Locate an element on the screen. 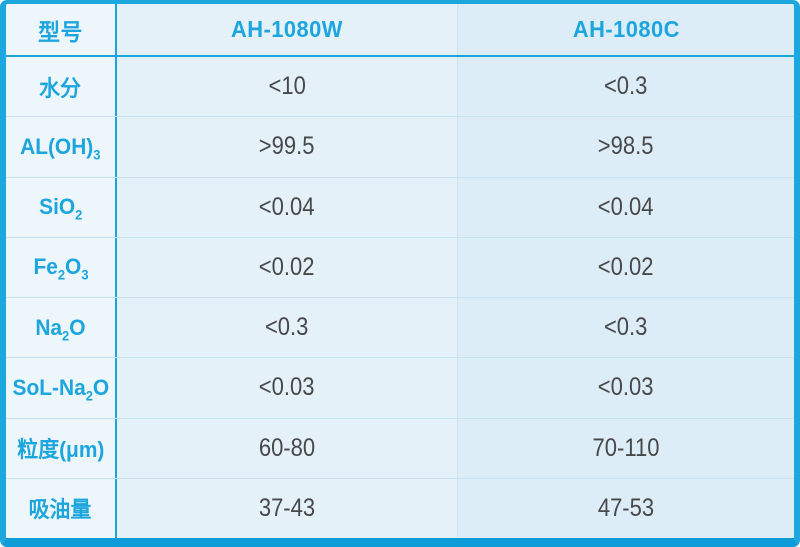 This screenshot has width=800, height=547. value-cell: 70-110 is located at coordinates (626, 448).